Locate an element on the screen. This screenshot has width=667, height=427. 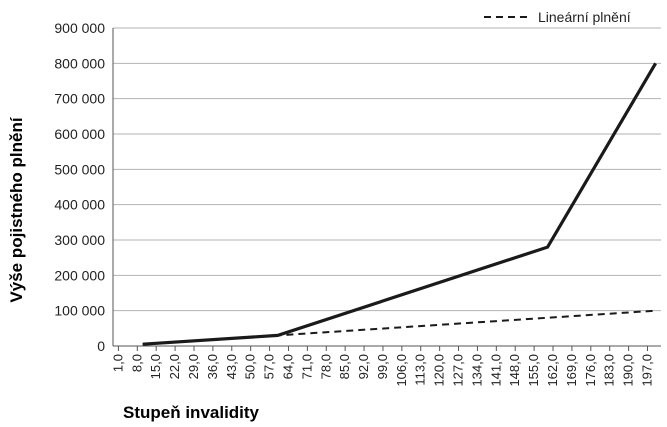
x-tick-label: 36,0 is located at coordinates (212, 366).